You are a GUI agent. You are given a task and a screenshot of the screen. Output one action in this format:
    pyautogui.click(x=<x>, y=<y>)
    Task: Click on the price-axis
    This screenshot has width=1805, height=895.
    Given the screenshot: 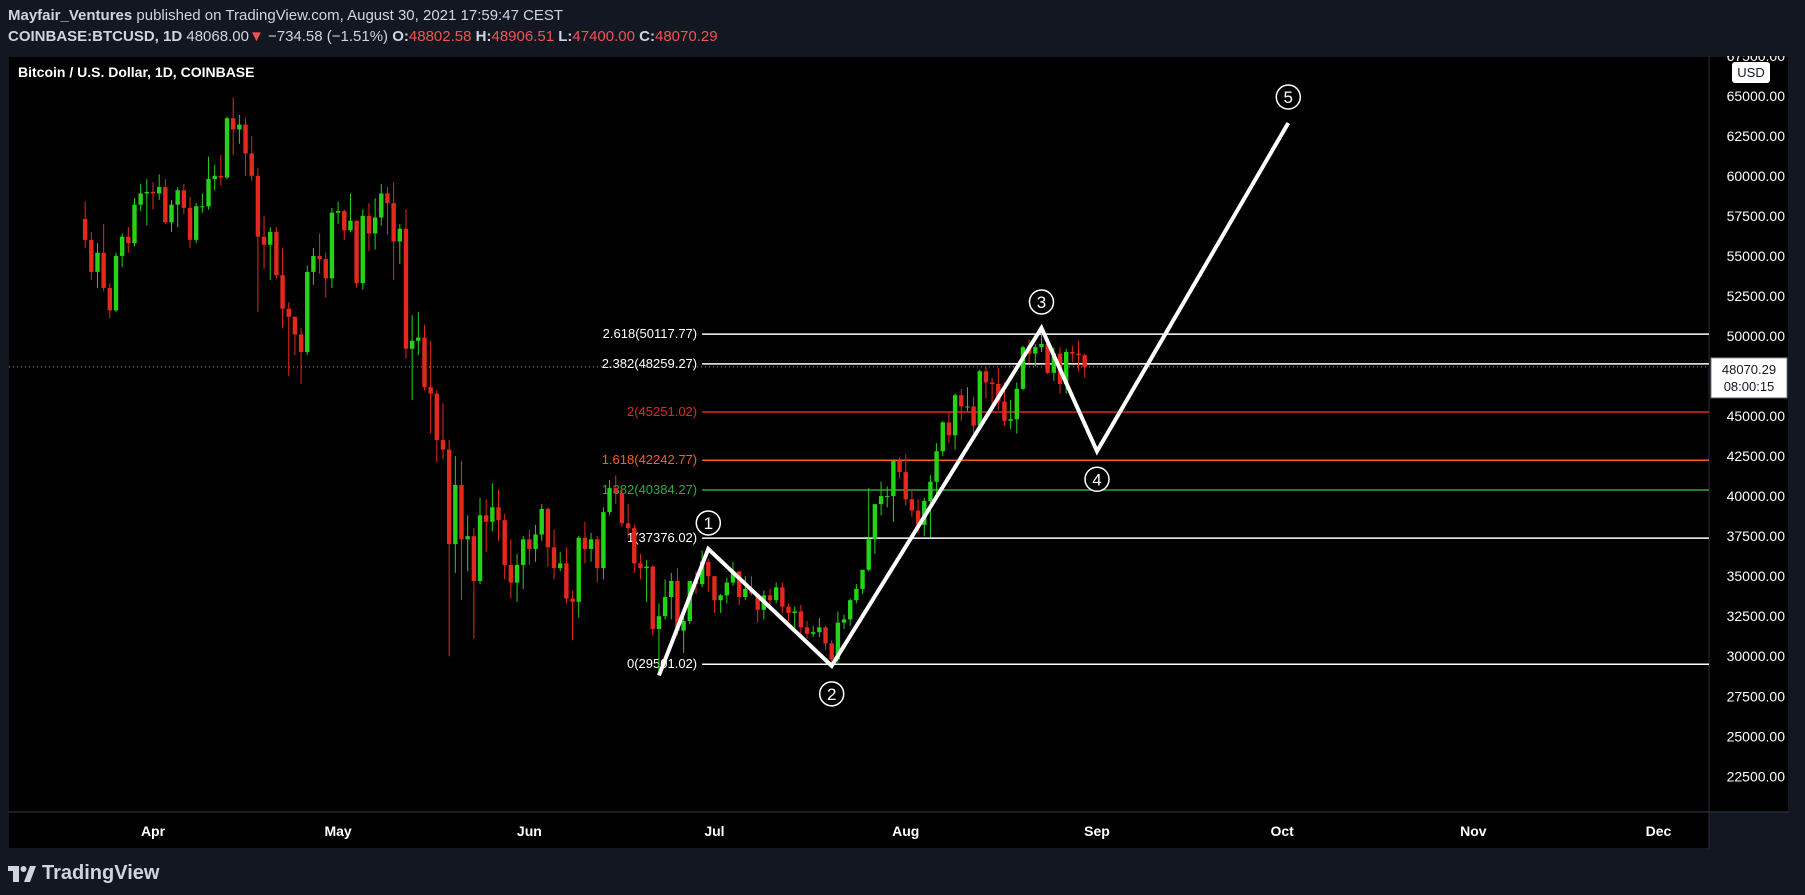 What is the action you would take?
    pyautogui.click(x=1748, y=434)
    